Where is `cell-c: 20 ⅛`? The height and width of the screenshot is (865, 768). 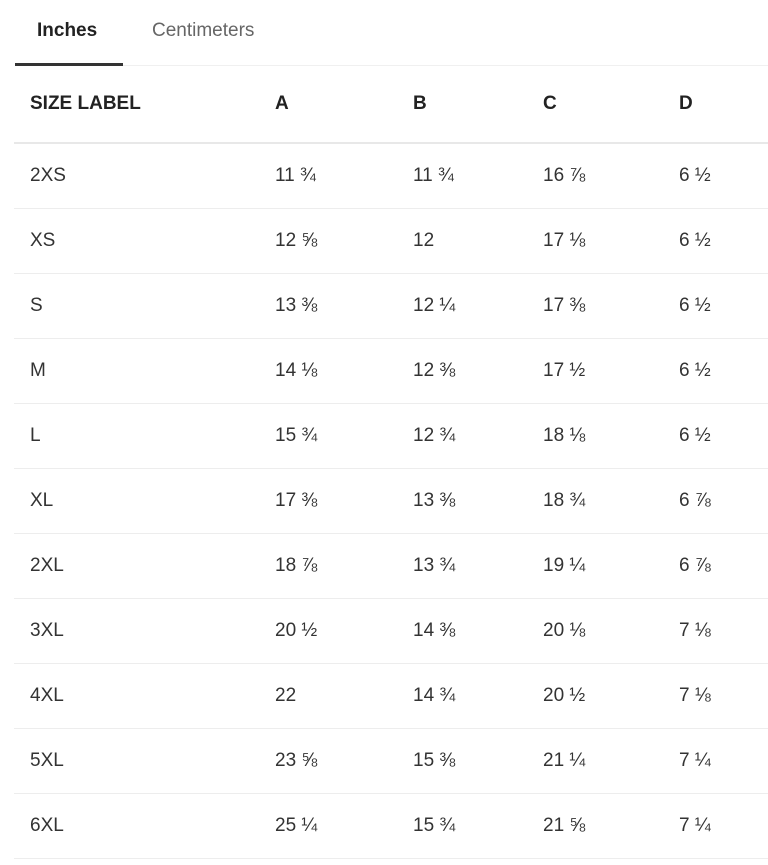
cell-c: 20 ⅛ is located at coordinates (564, 630).